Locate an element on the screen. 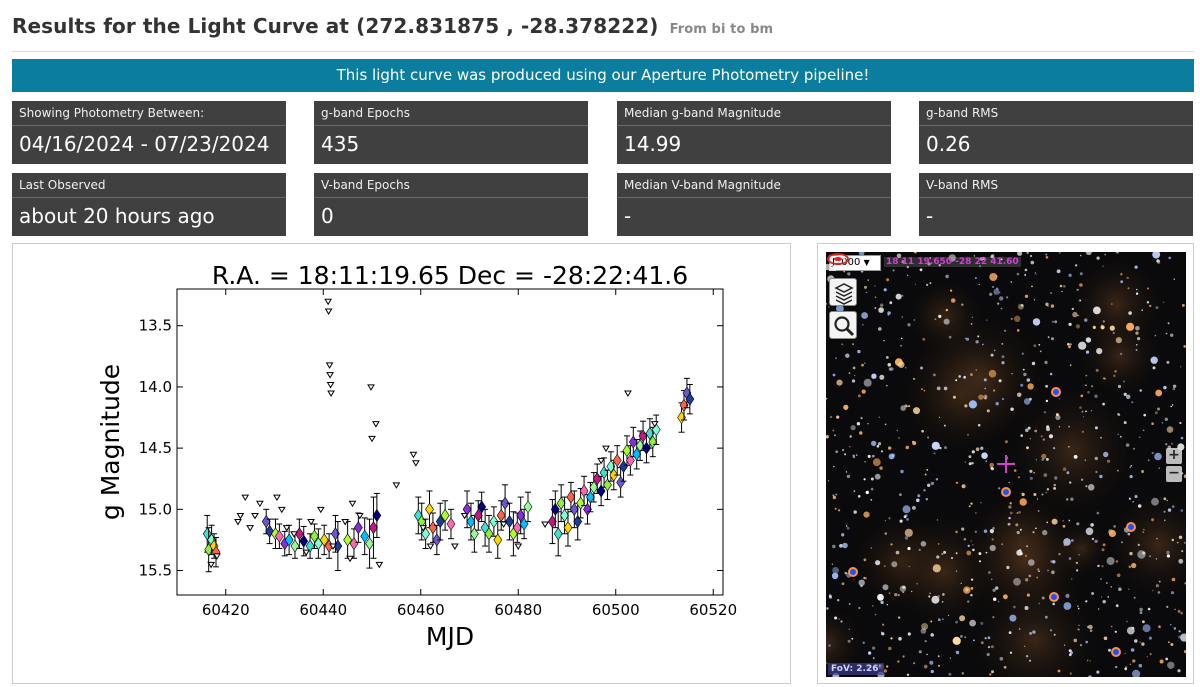  zoom-out-button: − is located at coordinates (1174, 474).